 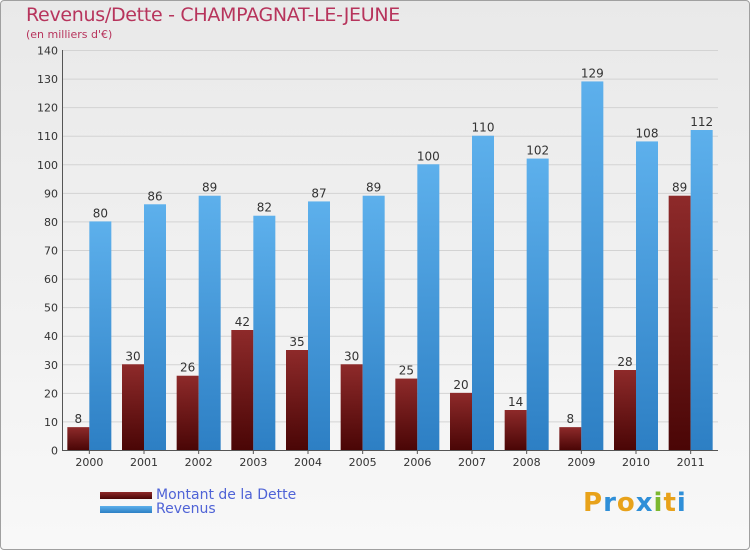 I want to click on x-tick-label: 2000, so click(x=89, y=462).